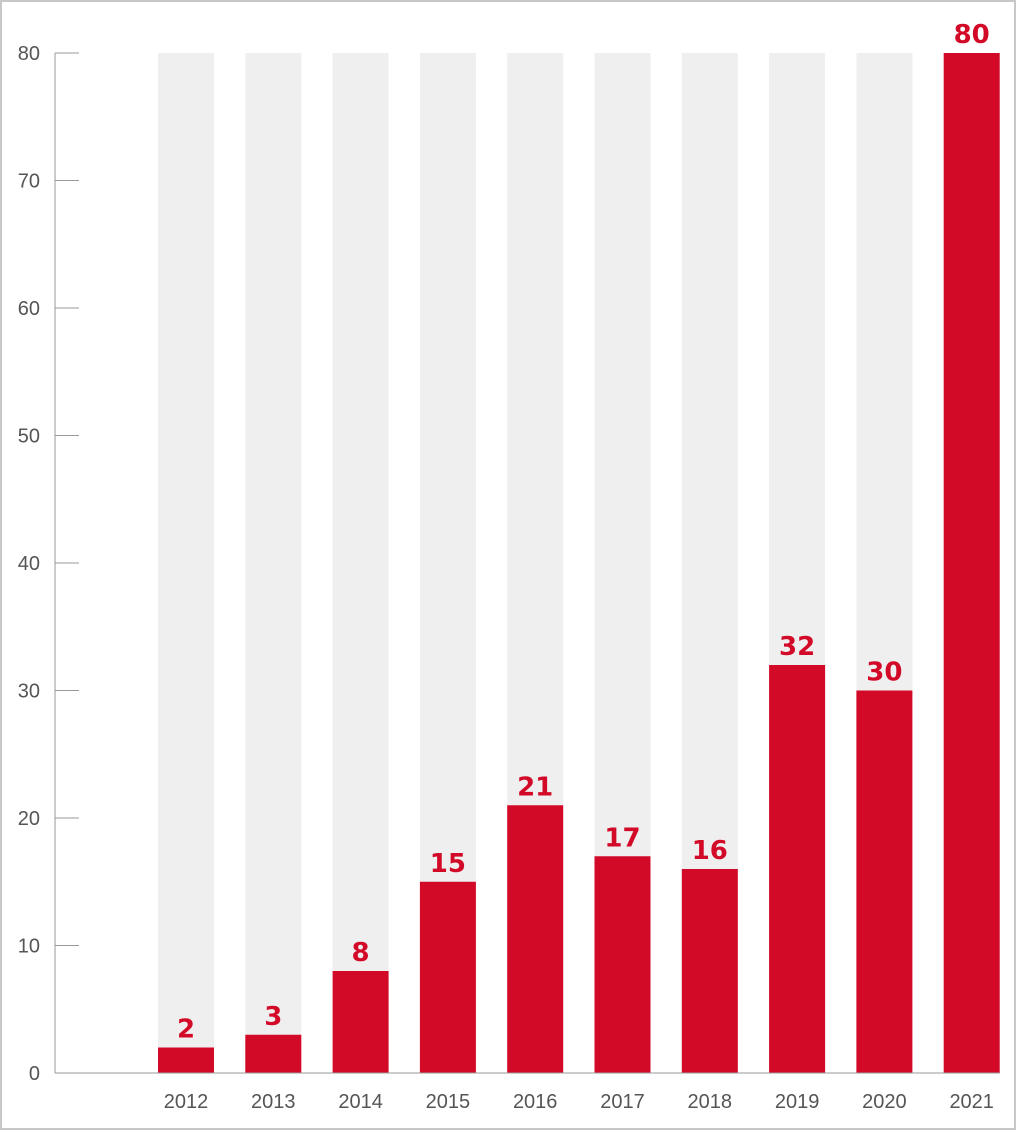 Image resolution: width=1016 pixels, height=1130 pixels. What do you see at coordinates (622, 1102) in the screenshot?
I see `x-tick-label: 2017` at bounding box center [622, 1102].